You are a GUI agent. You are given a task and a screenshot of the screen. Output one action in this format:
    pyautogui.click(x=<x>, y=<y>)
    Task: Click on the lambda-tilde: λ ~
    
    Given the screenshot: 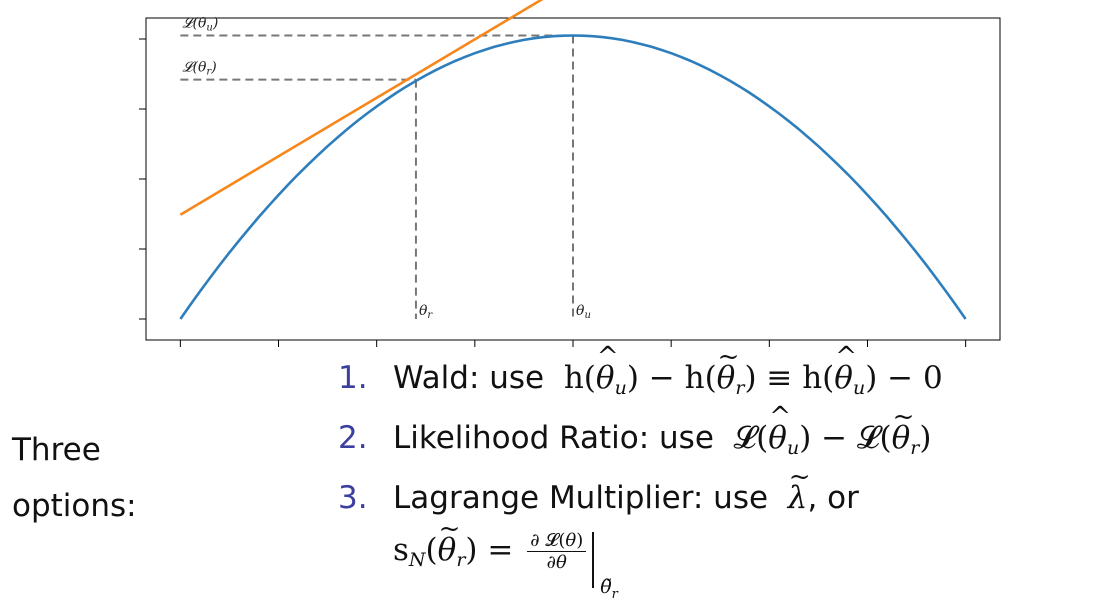 What is the action you would take?
    pyautogui.click(x=799, y=489)
    